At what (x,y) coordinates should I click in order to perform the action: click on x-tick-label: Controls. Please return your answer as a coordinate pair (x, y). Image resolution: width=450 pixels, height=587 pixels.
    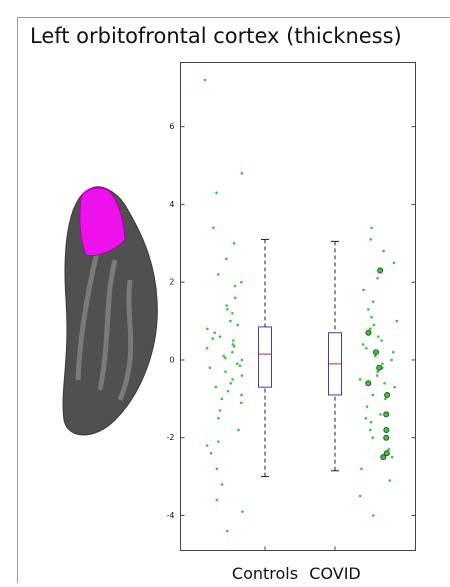
    Looking at the image, I should click on (265, 573).